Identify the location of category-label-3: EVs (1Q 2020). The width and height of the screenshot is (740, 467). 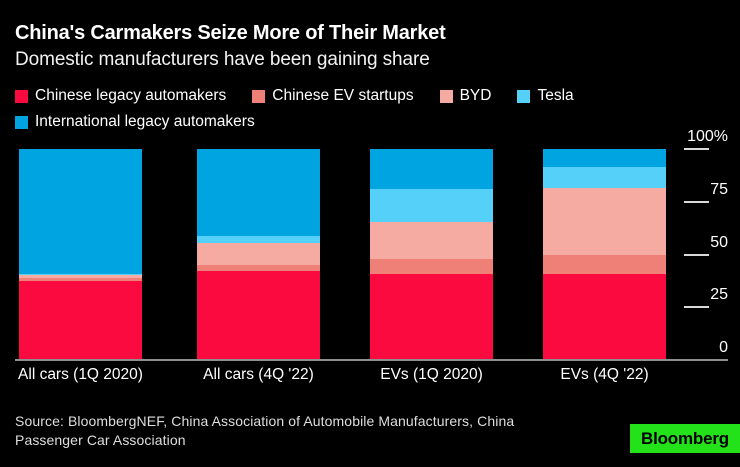
(431, 374).